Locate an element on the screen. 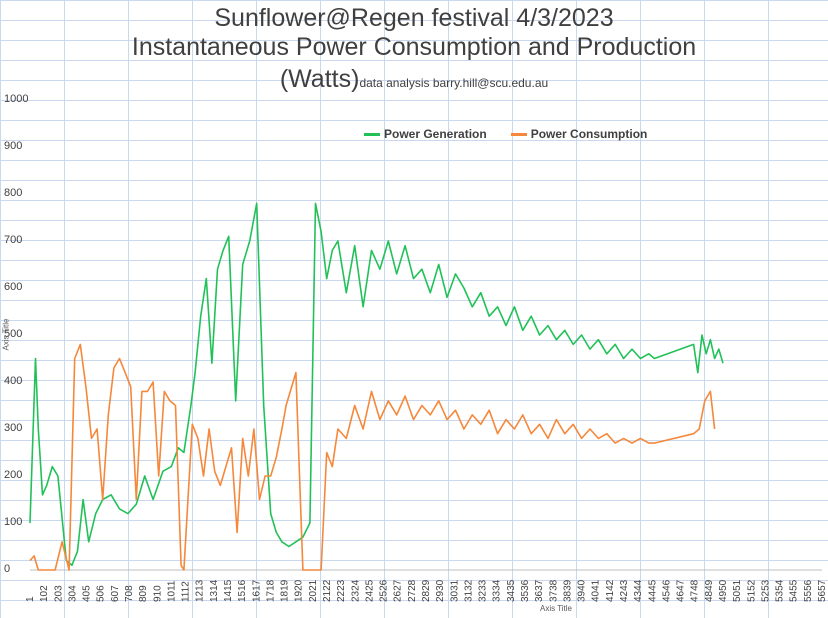  y-tick-label: 100 is located at coordinates (13, 522).